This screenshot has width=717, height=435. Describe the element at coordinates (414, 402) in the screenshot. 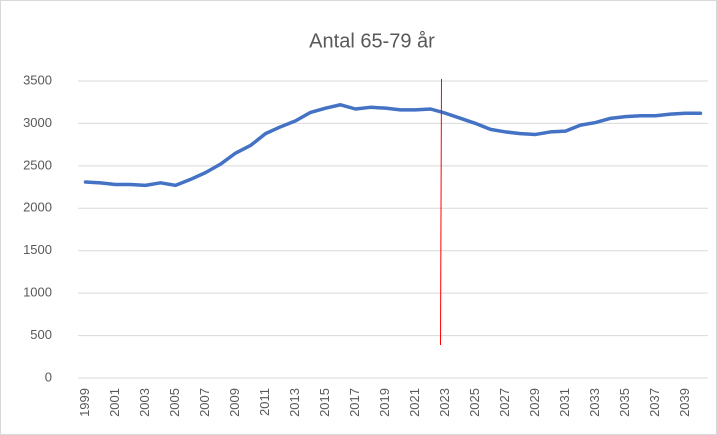

I see `x-tick-label: 2021` at that location.